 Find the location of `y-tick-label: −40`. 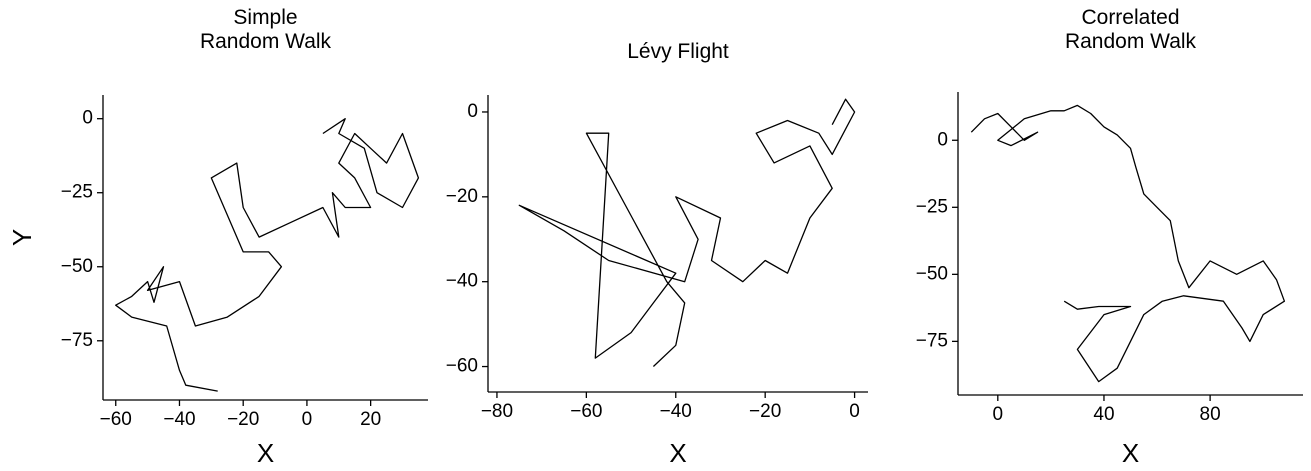

y-tick-label: −40 is located at coordinates (462, 281).